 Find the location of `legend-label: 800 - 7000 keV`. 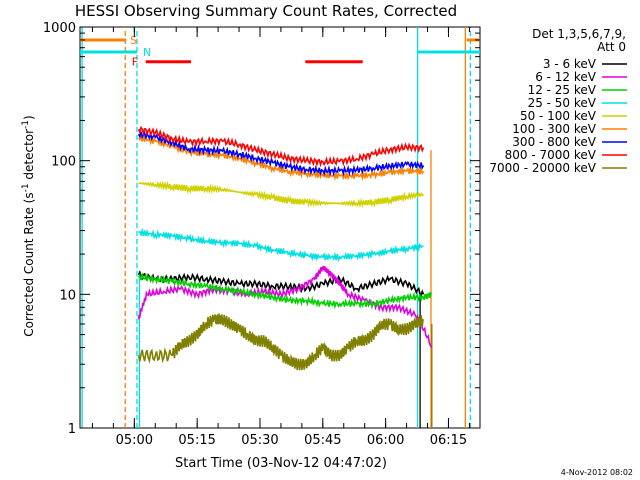

legend-label: 800 - 7000 keV is located at coordinates (551, 155).